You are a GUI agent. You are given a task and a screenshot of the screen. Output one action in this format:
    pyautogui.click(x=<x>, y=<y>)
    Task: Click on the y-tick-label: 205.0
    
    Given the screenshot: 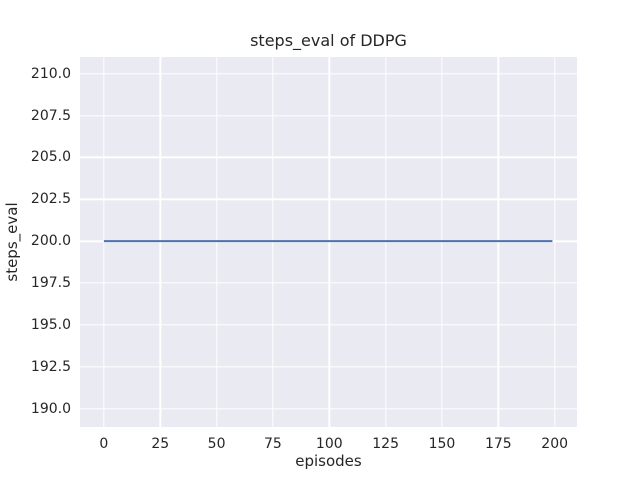 What is the action you would take?
    pyautogui.click(x=50, y=157)
    